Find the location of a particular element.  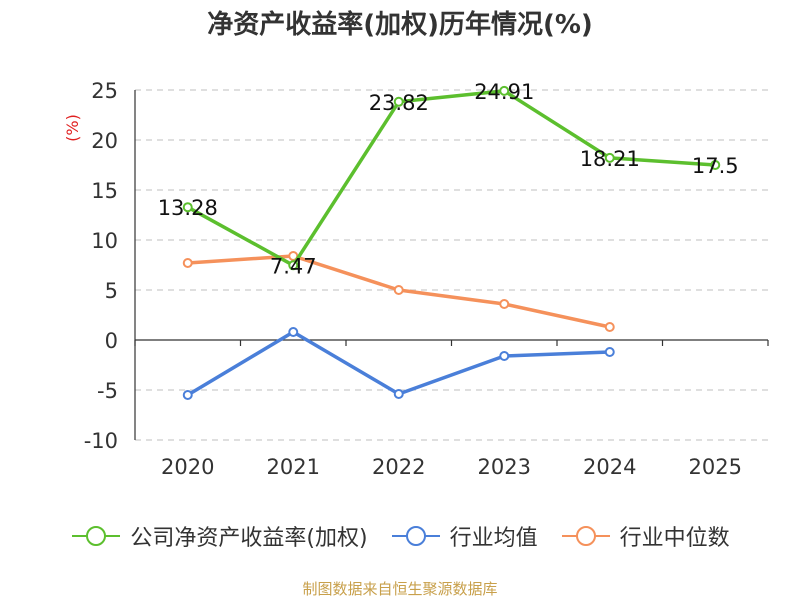

series-line is located at coordinates (398, 363).